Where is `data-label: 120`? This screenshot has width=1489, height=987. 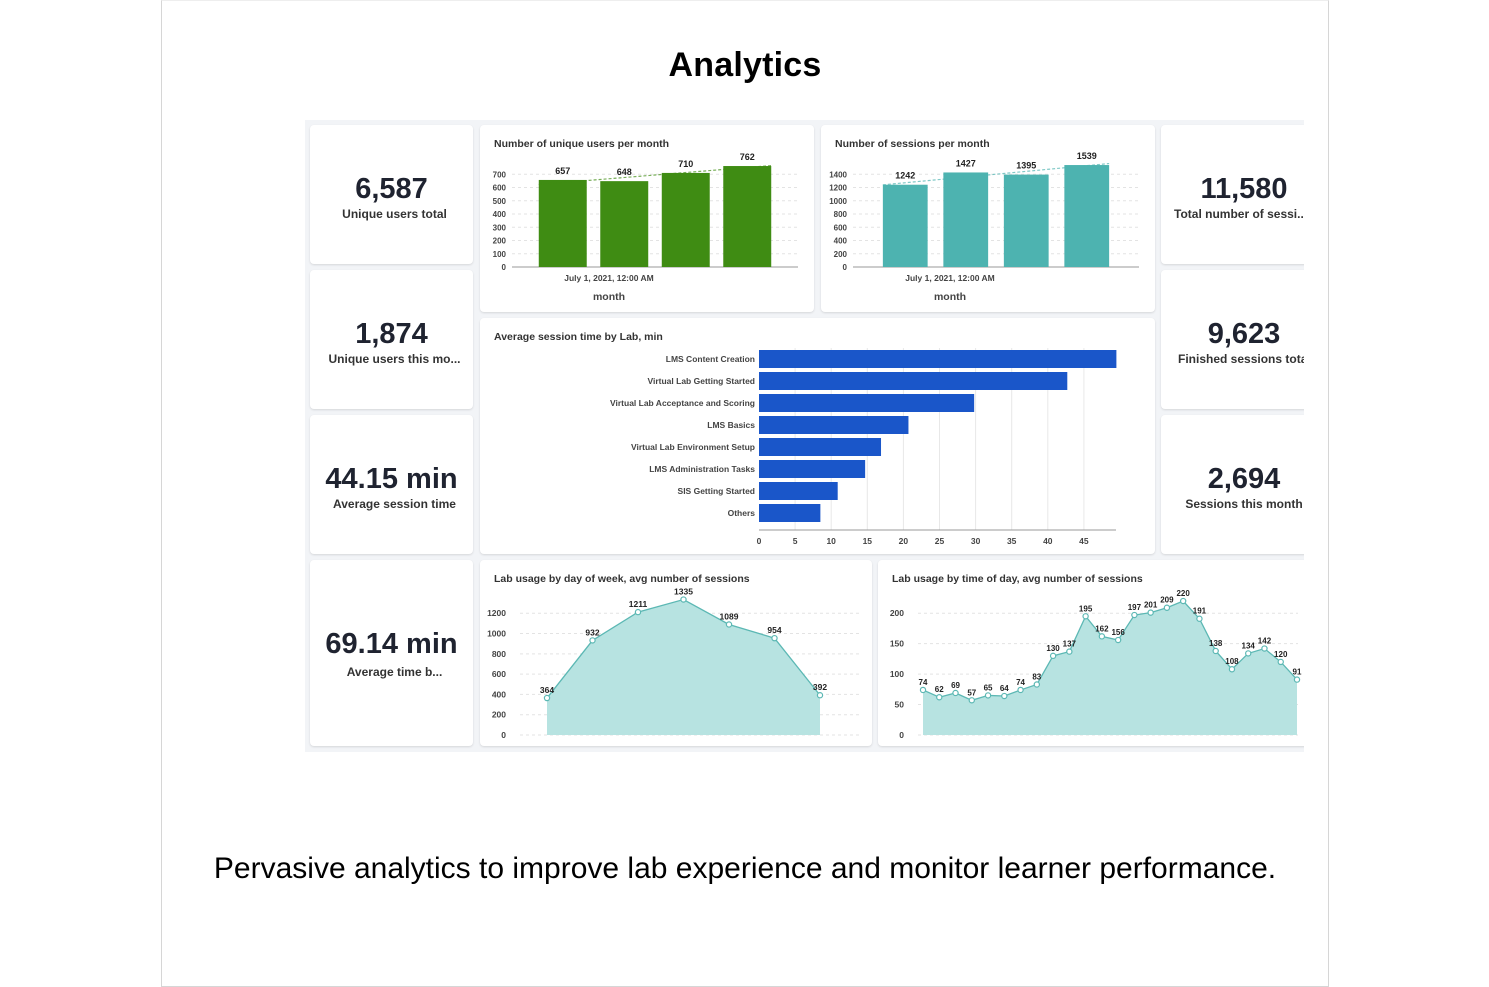 data-label: 120 is located at coordinates (1281, 654).